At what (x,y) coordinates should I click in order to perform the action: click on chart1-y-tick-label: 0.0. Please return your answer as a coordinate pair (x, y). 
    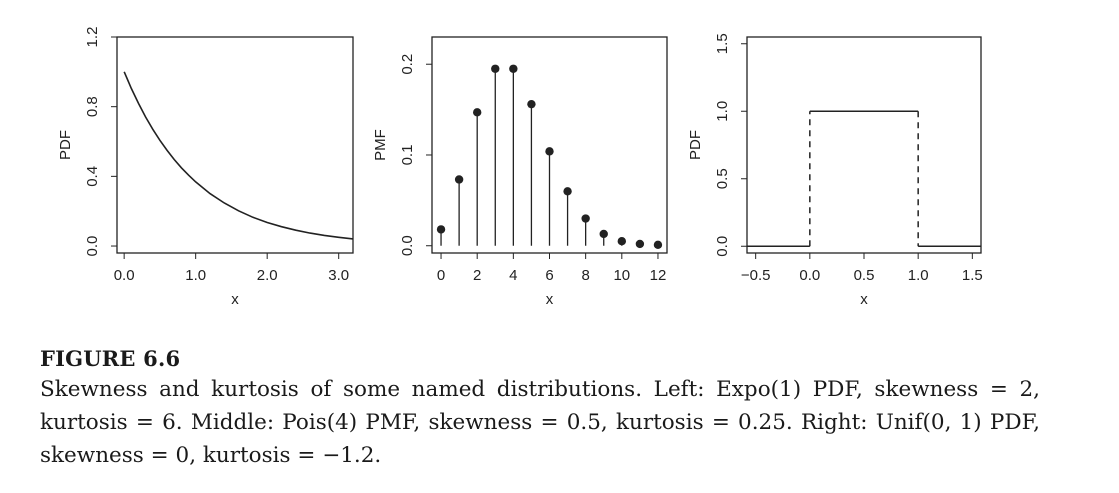
    Looking at the image, I should click on (92, 246).